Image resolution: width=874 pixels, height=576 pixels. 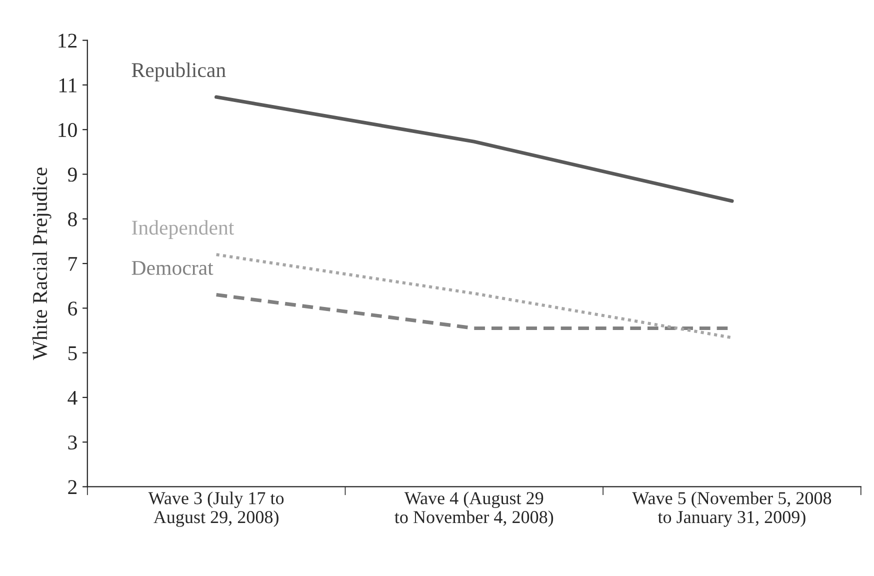 I want to click on y-tick-label: 6, so click(x=73, y=309).